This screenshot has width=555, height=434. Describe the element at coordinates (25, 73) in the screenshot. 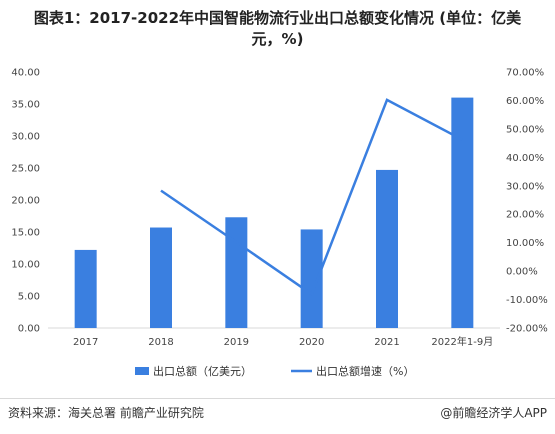

I see `y-left-tick-label: 40.00` at that location.